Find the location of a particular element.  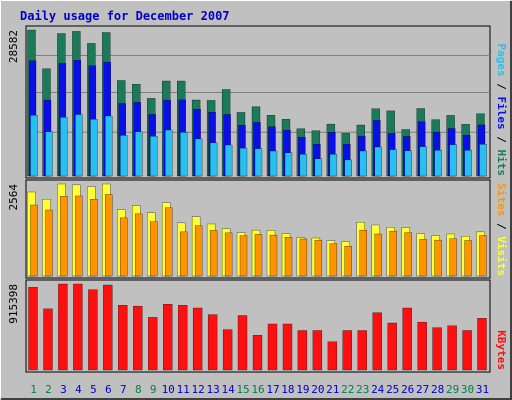

x-tick-label-day-30: 30 is located at coordinates (467, 389).